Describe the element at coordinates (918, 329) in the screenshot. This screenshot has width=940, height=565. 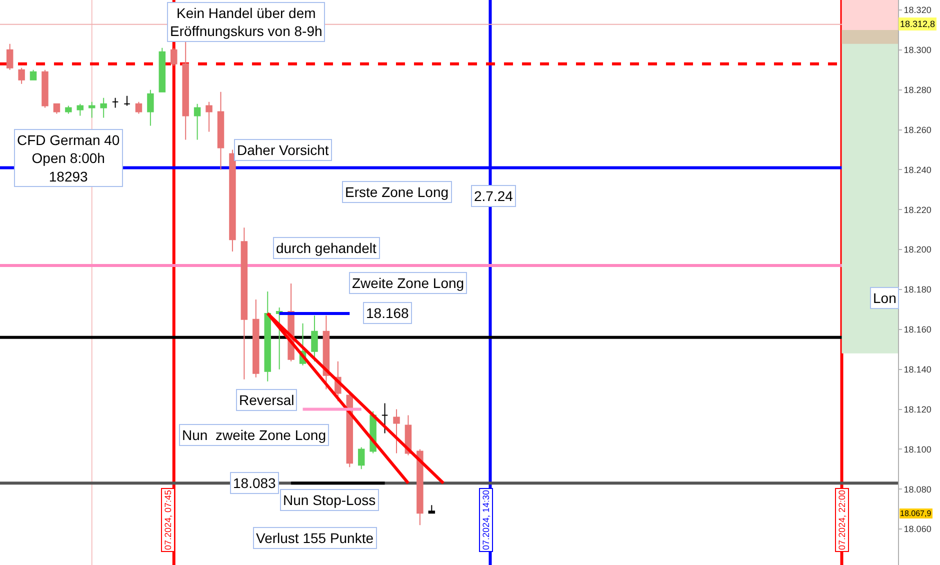
I see `y-tick-label: 18.160` at that location.